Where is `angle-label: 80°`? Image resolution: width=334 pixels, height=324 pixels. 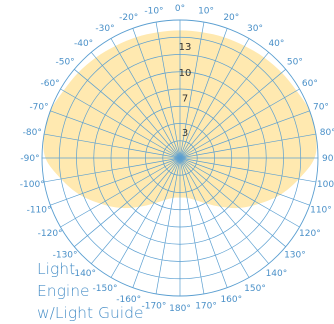
angle-label: 80° is located at coordinates (327, 133).